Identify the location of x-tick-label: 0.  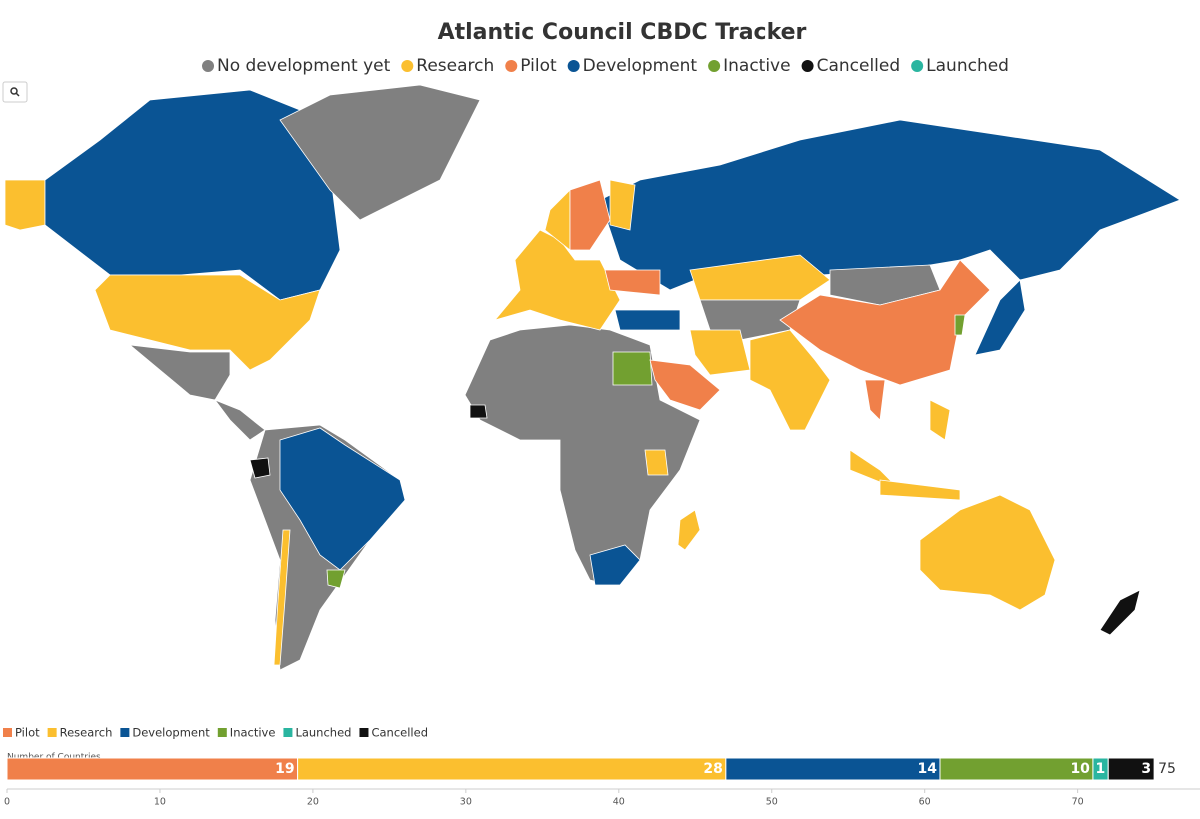
(7, 802).